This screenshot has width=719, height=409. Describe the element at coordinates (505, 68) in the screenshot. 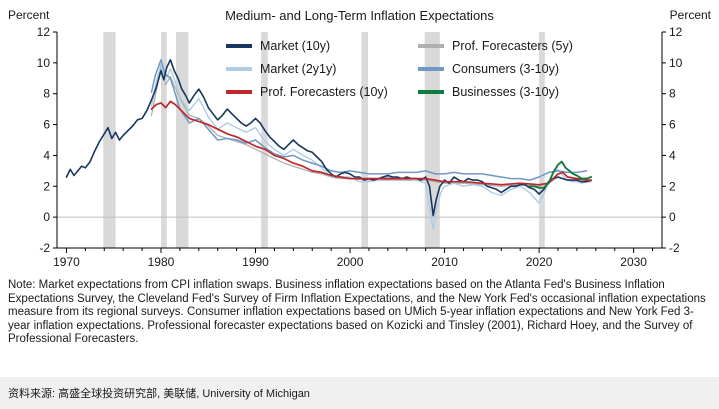

I see `legend-label-consumers-3-10y: Consumers (3-10y)` at that location.